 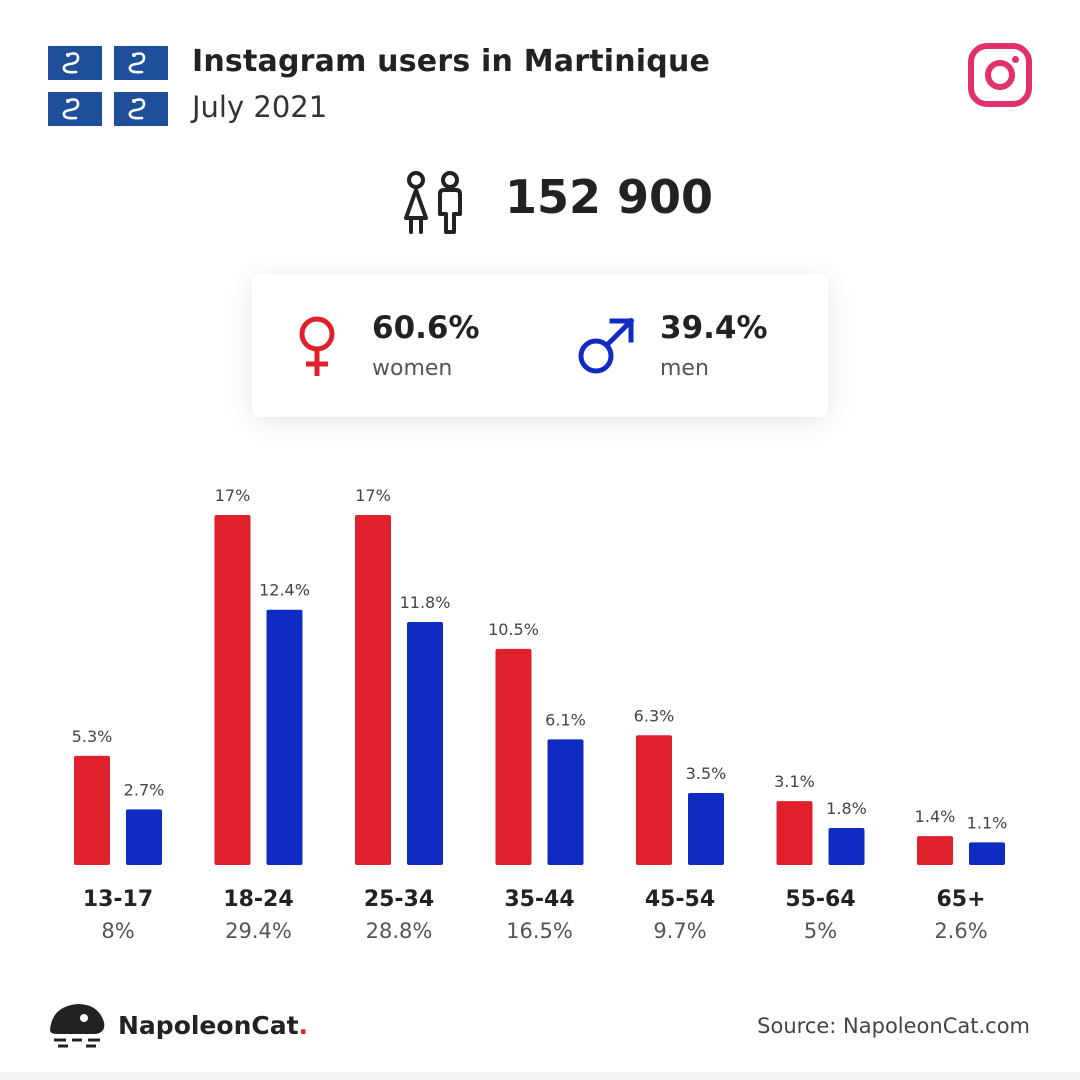 I want to click on total-users: 152 900, so click(x=609, y=197).